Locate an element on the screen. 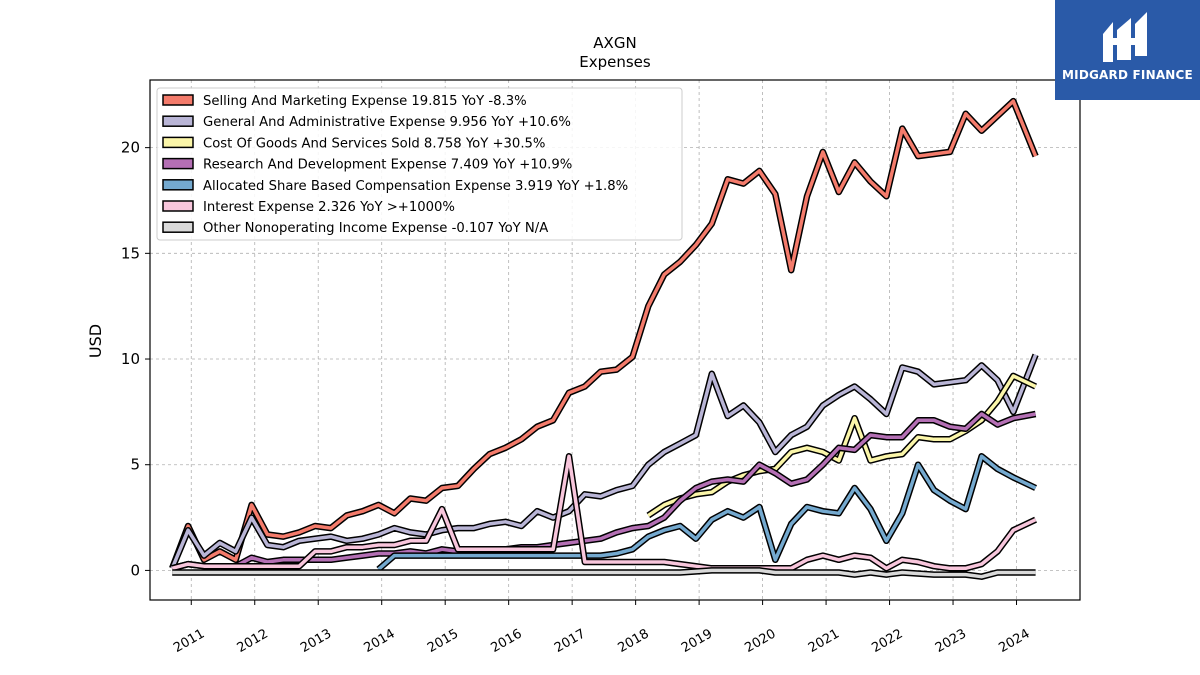  y-tick-label: 20 is located at coordinates (130, 148).